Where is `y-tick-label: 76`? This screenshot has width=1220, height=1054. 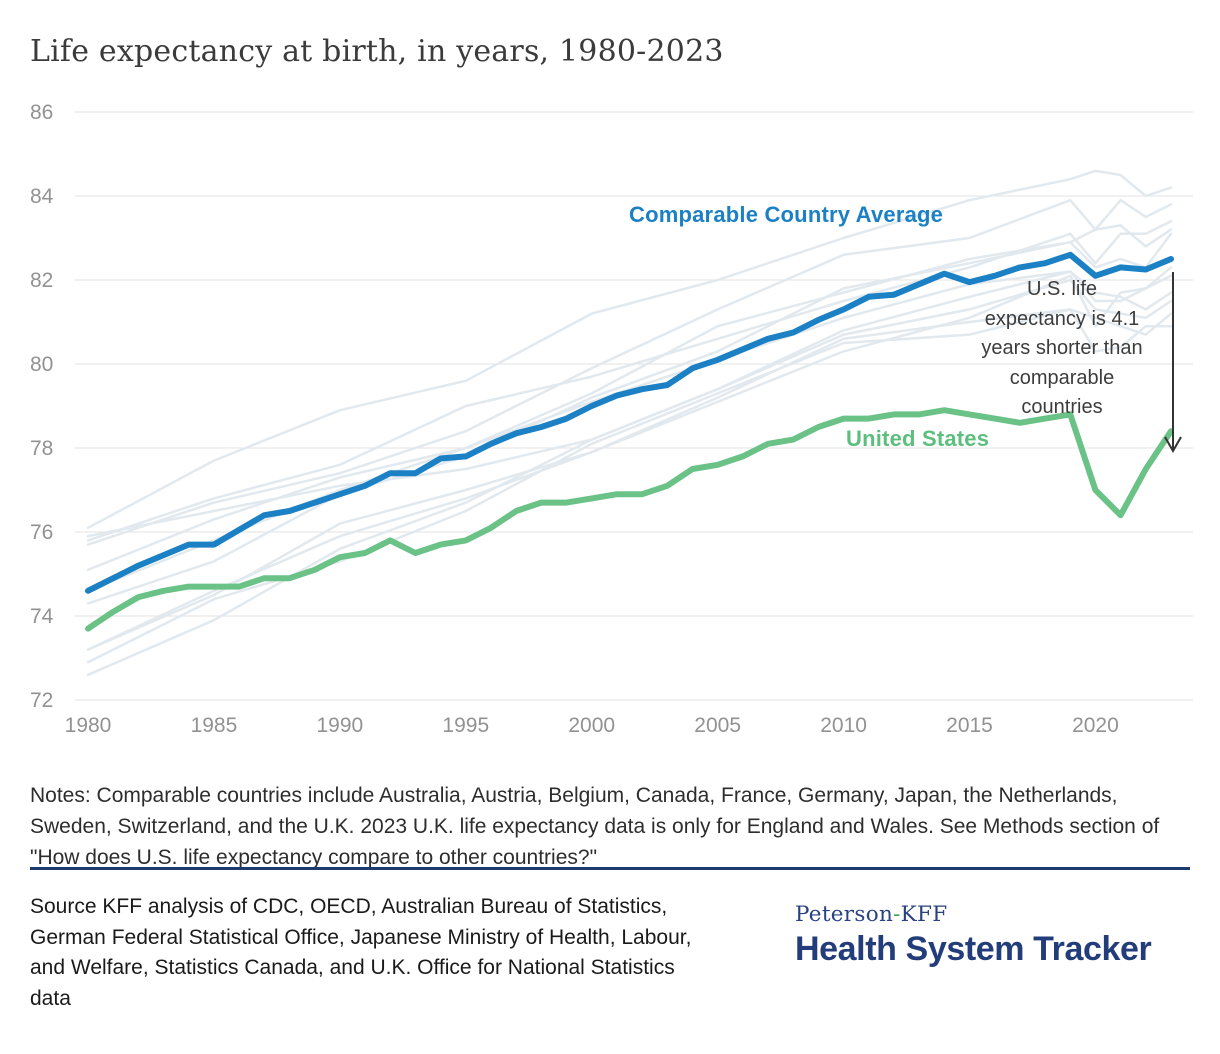 y-tick-label: 76 is located at coordinates (41, 532).